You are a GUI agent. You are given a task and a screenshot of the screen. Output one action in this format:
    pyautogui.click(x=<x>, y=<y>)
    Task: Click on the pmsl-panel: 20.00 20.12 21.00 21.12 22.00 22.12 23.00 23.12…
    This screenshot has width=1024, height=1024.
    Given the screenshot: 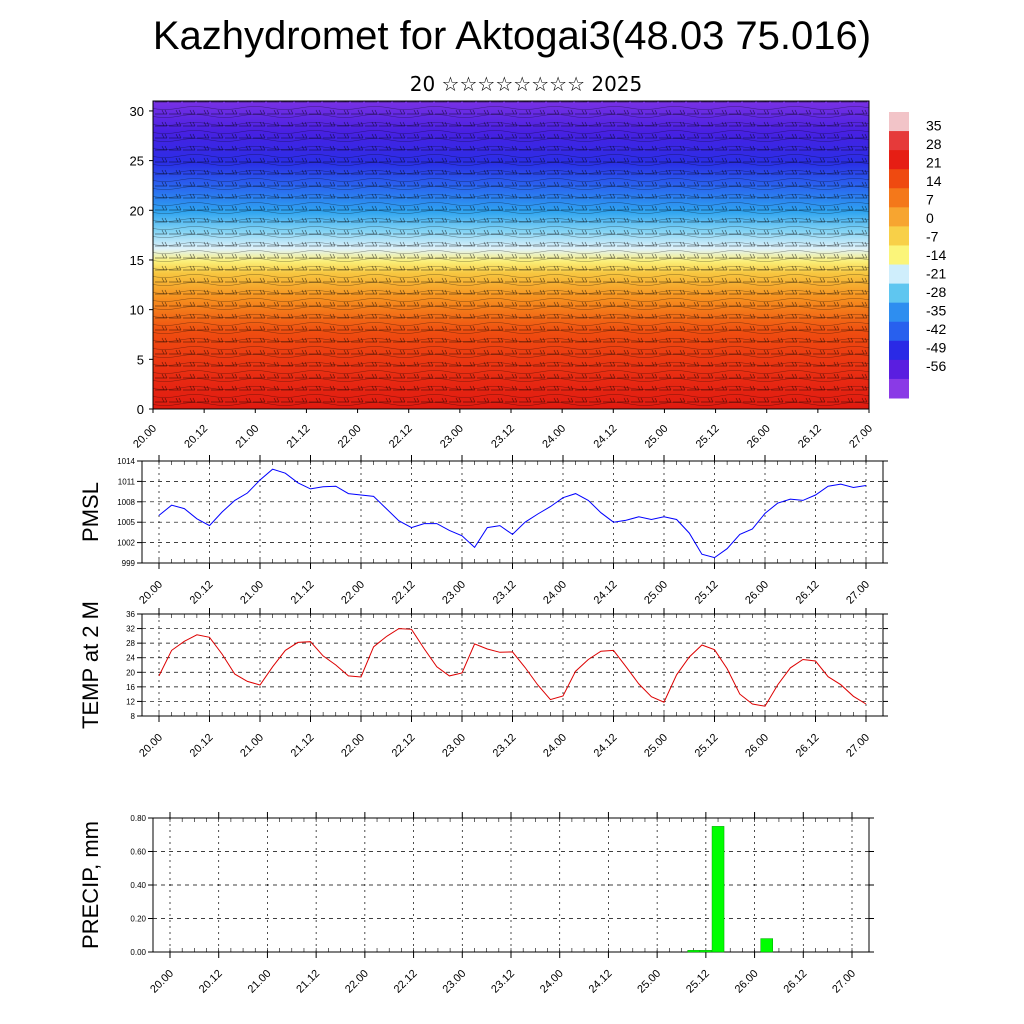 What is the action you would take?
    pyautogui.click(x=483, y=531)
    